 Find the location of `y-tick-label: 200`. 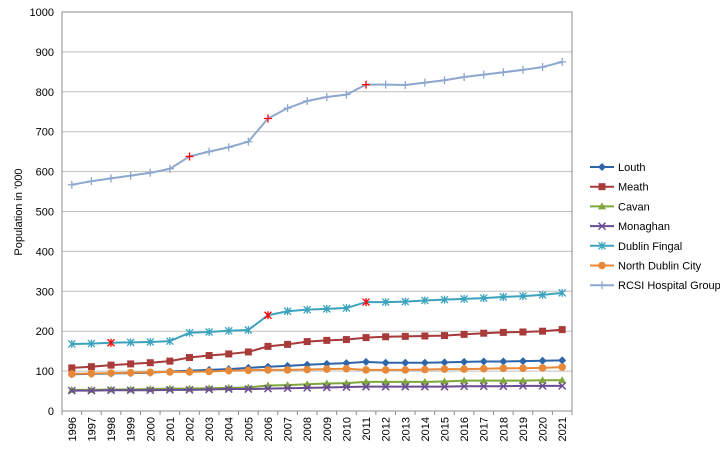

y-tick-label: 200 is located at coordinates (45, 332).